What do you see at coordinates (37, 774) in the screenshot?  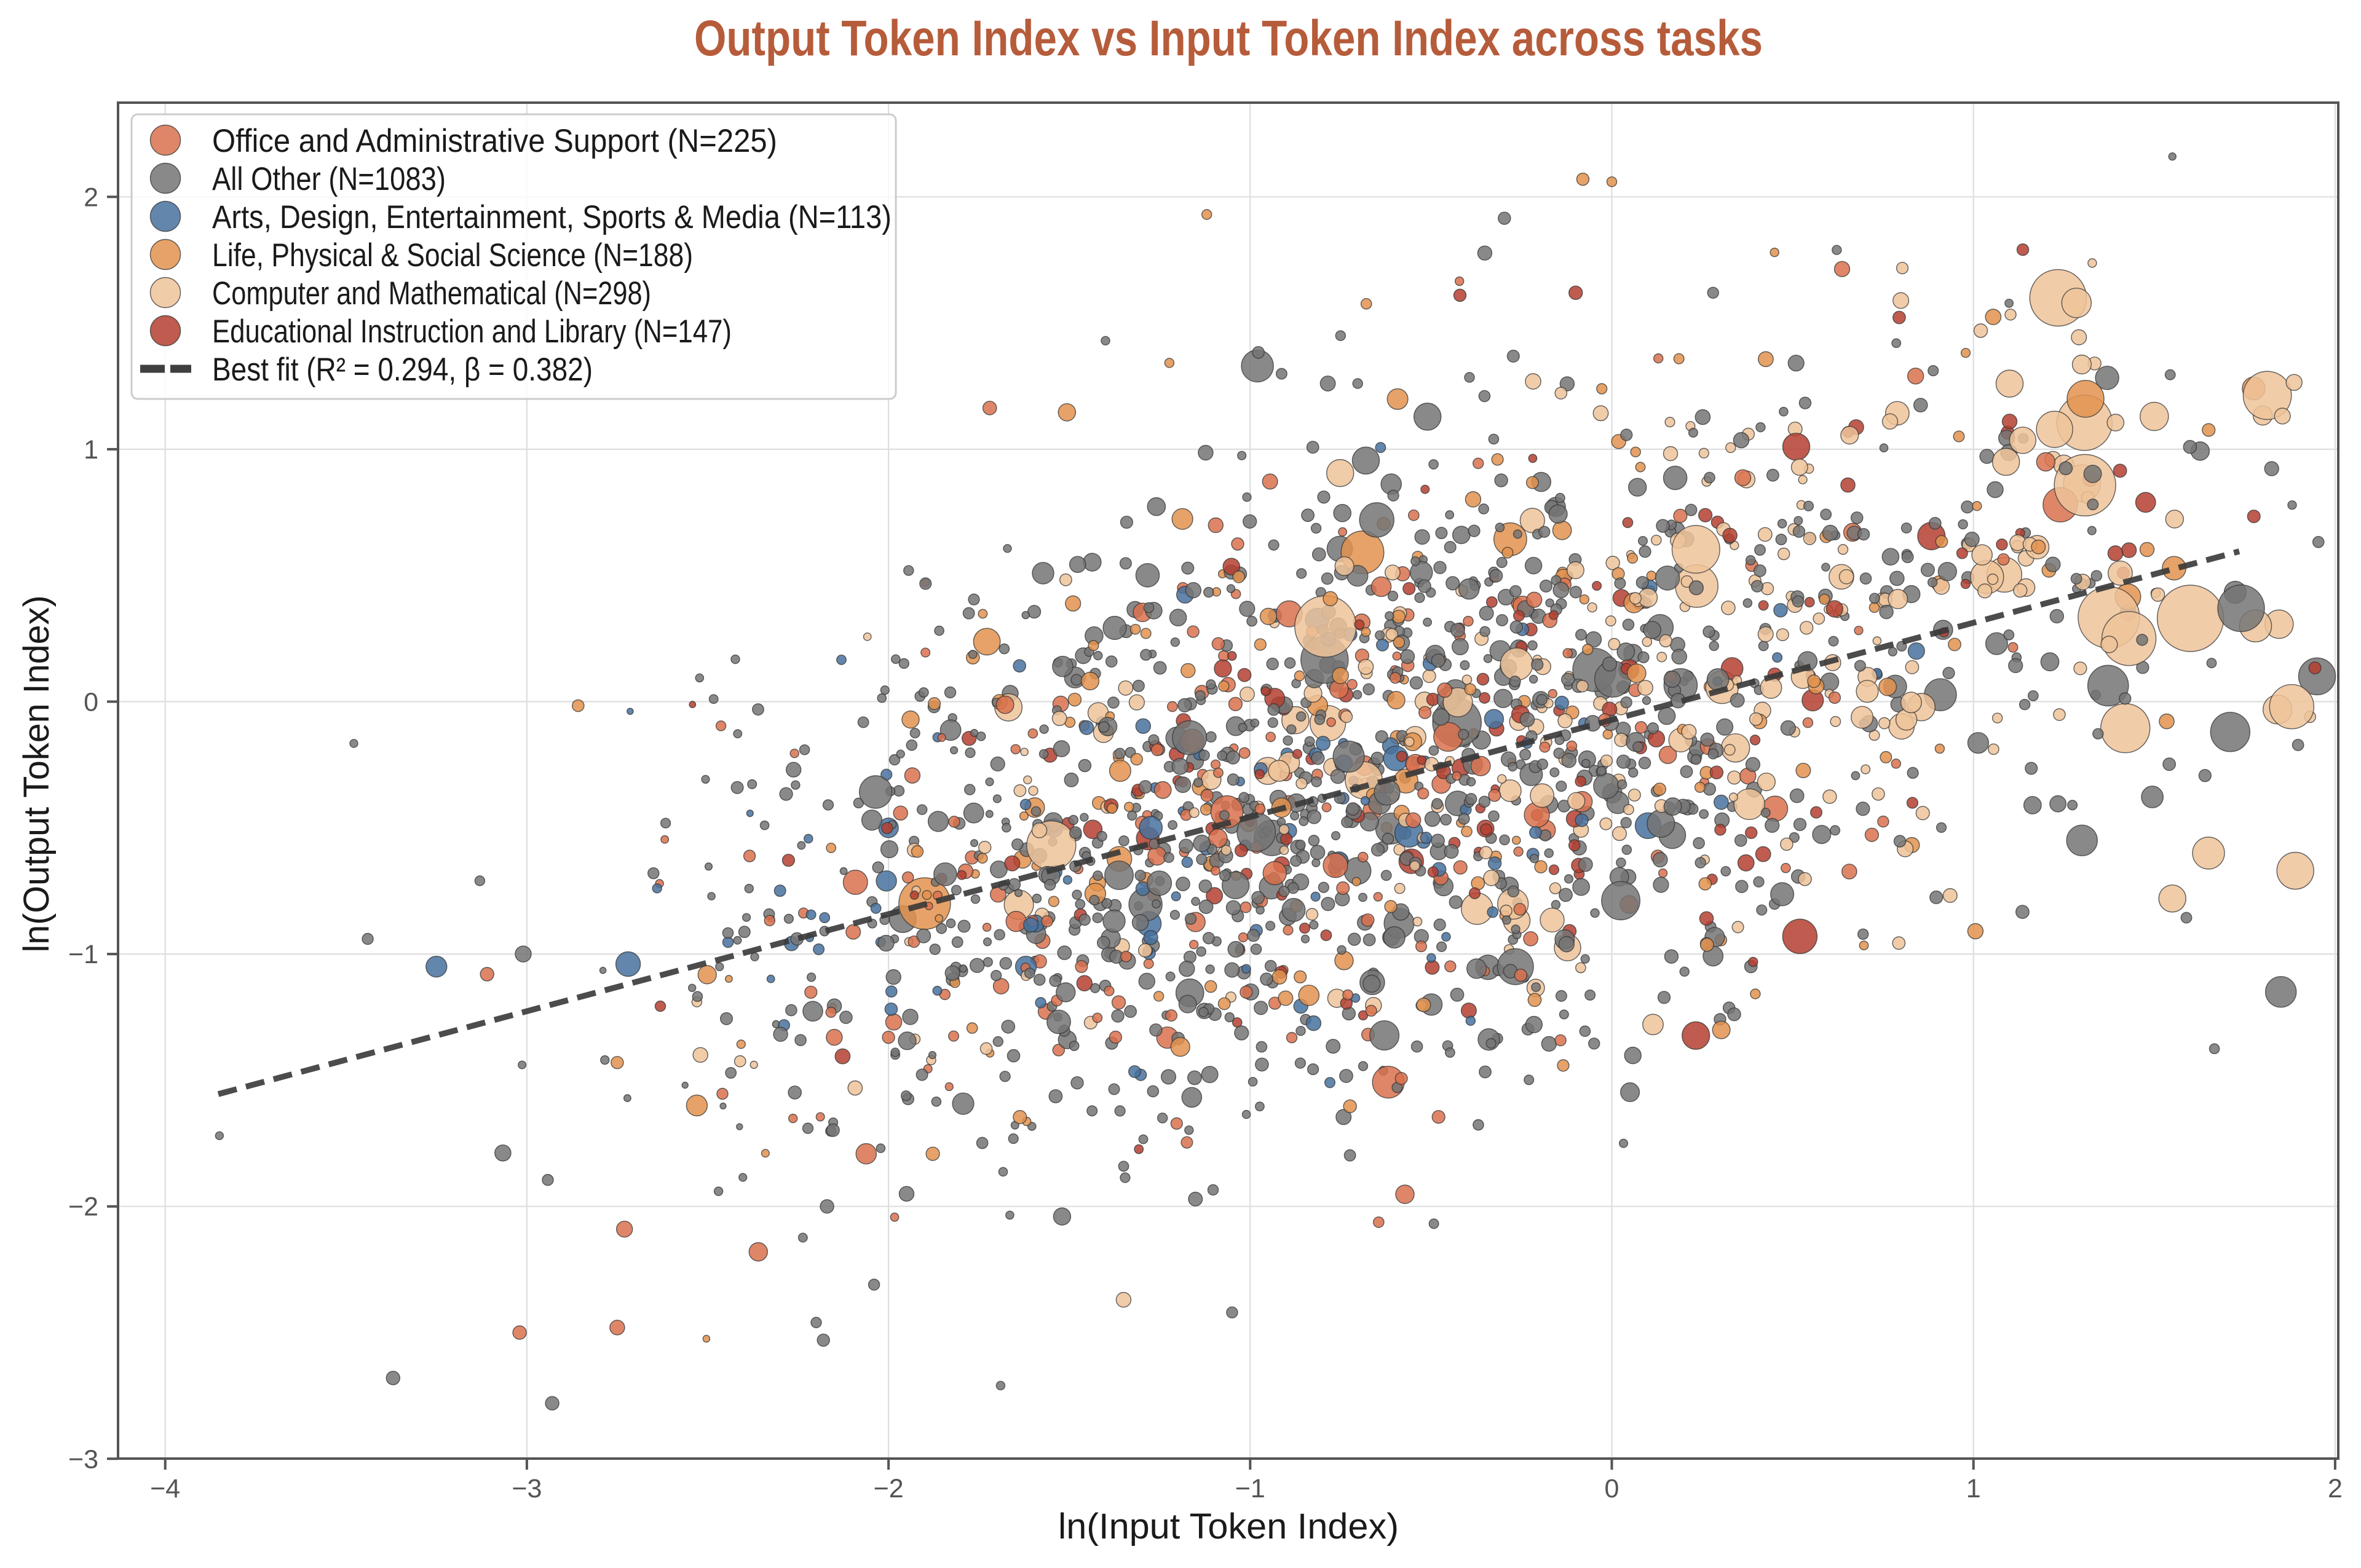 I see `svg-text: ln(Output Token Index)` at bounding box center [37, 774].